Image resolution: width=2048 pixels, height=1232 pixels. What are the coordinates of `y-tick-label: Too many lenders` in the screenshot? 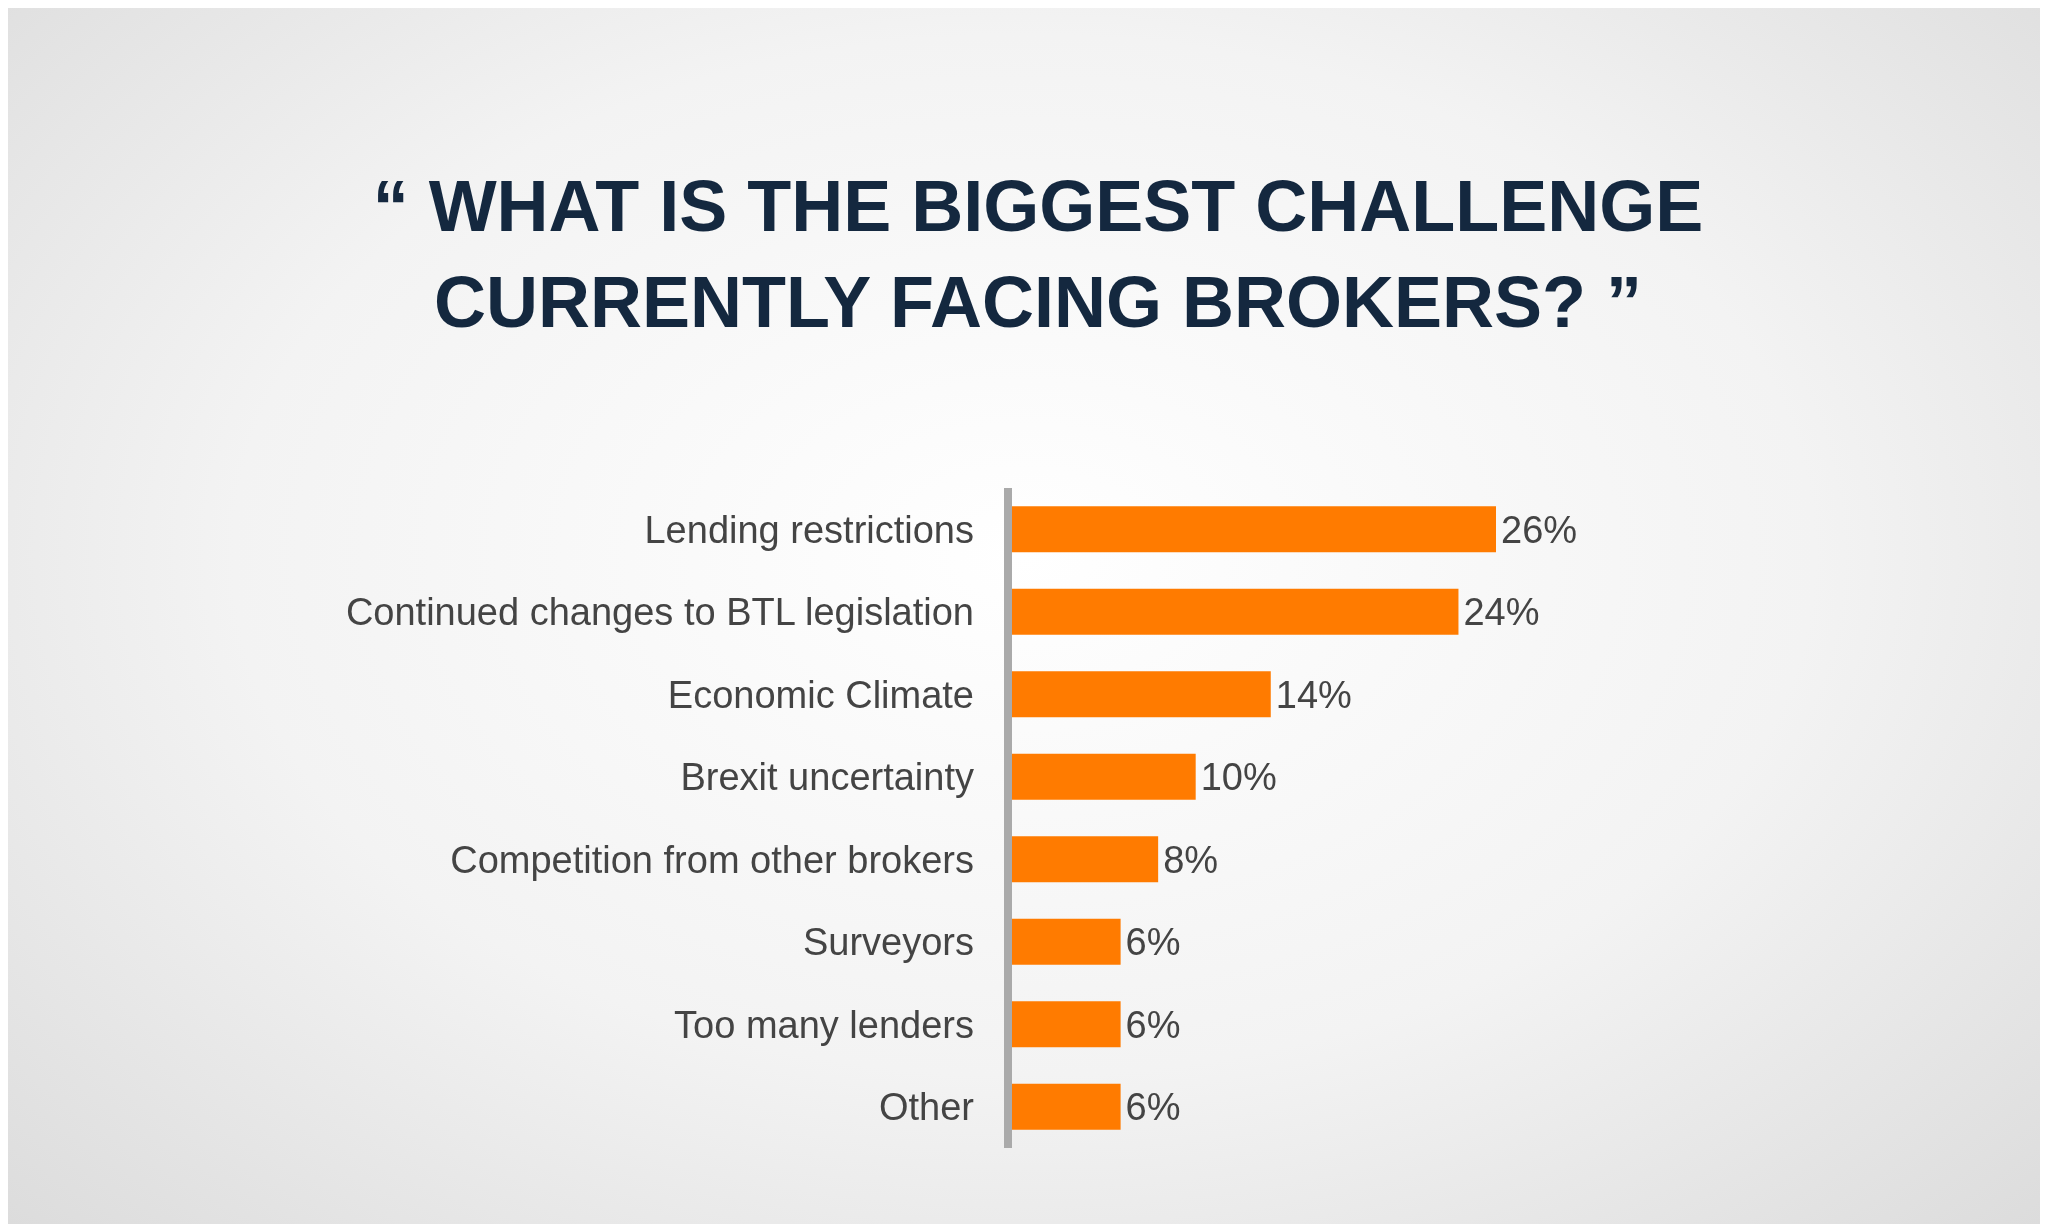 It's located at (824, 1024).